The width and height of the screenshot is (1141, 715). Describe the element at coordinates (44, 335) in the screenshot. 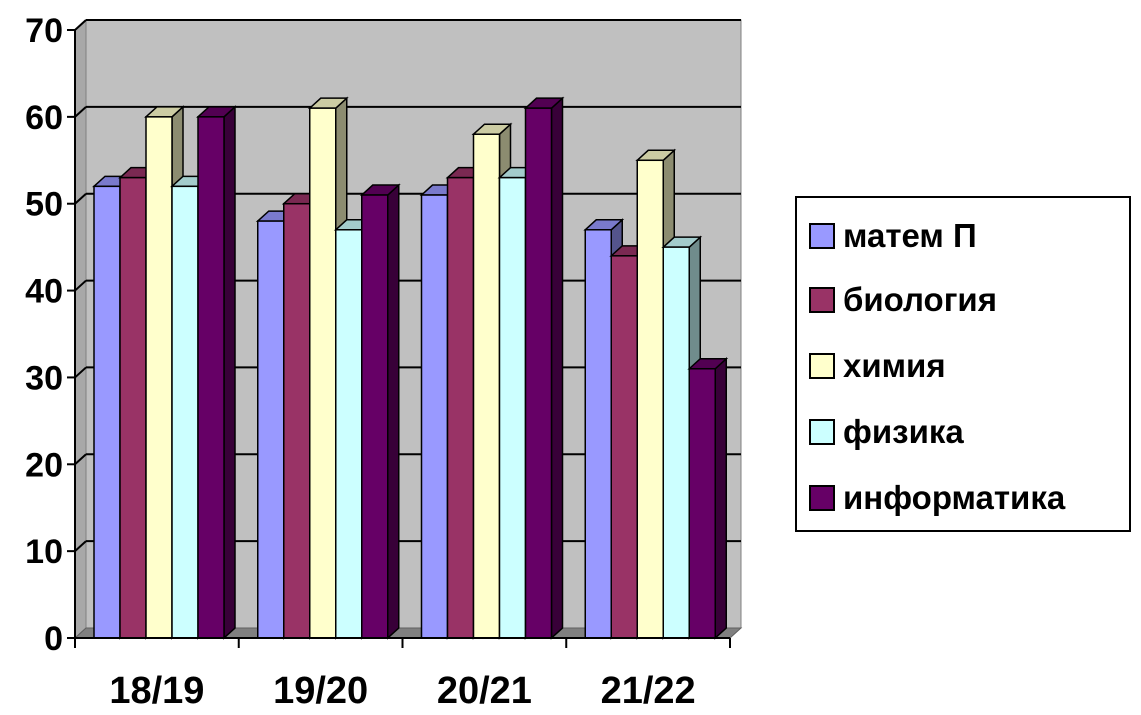

I see `y-tick-labels: 0 10 20 30 40 50 60 70` at that location.